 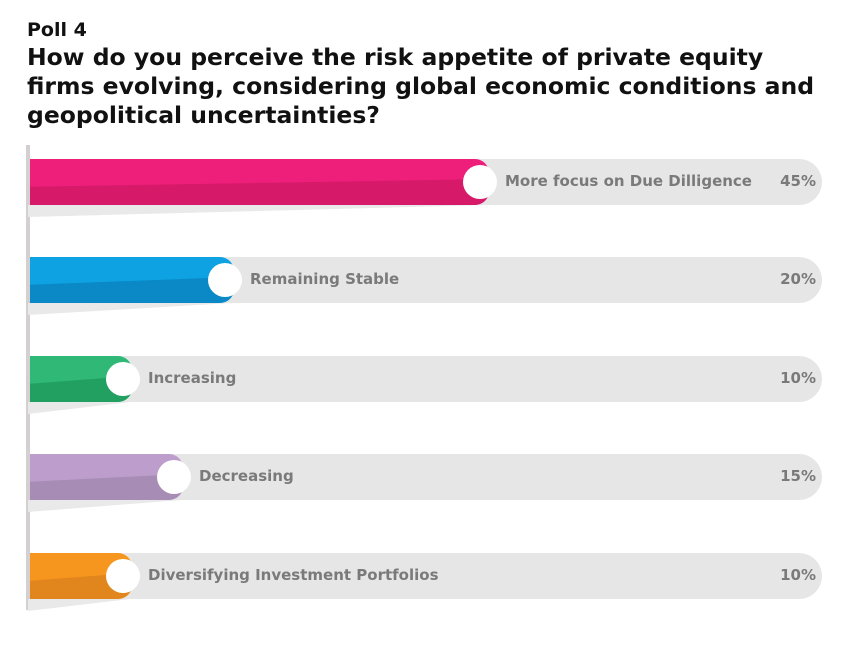 What do you see at coordinates (798, 279) in the screenshot?
I see `bar-value-label: 20%` at bounding box center [798, 279].